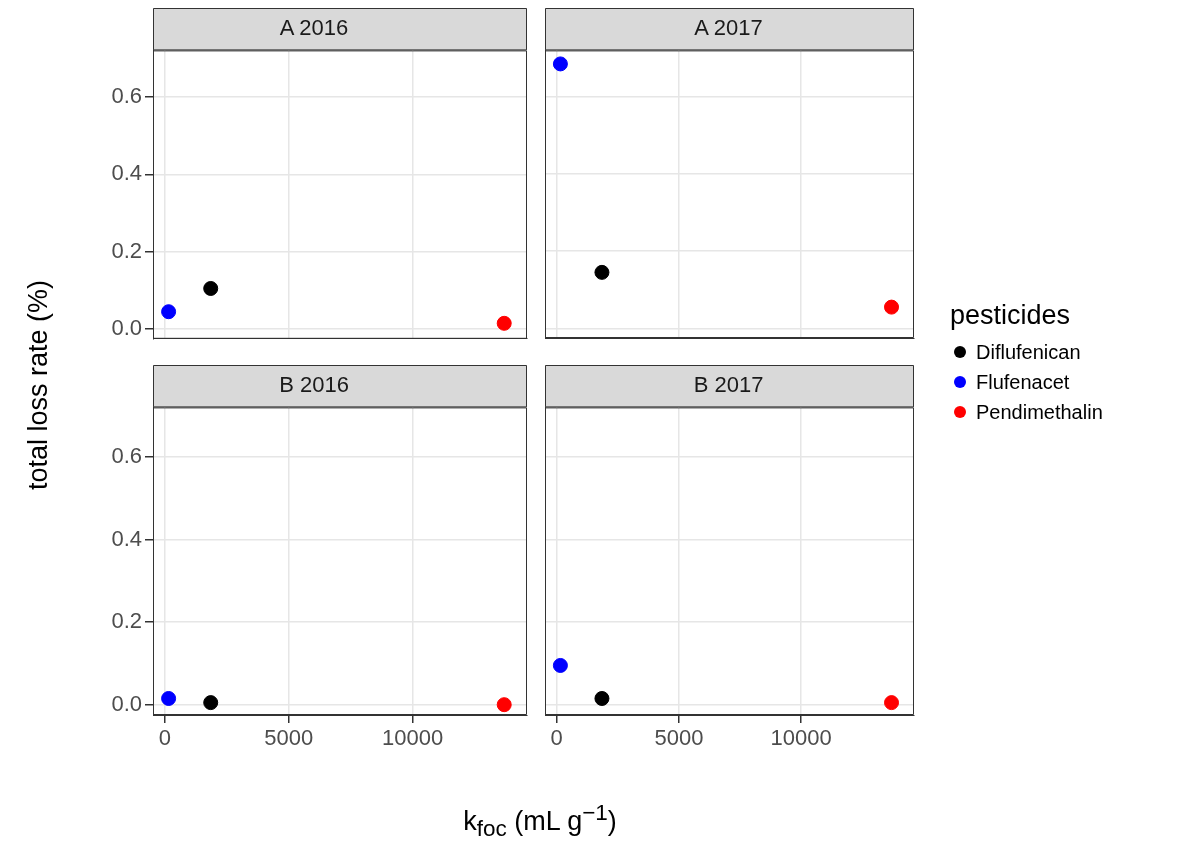 This screenshot has height=846, width=1184. What do you see at coordinates (540, 821) in the screenshot?
I see `x-axis-title: k$_{foc}$ (mL g$^{−1}$)` at bounding box center [540, 821].